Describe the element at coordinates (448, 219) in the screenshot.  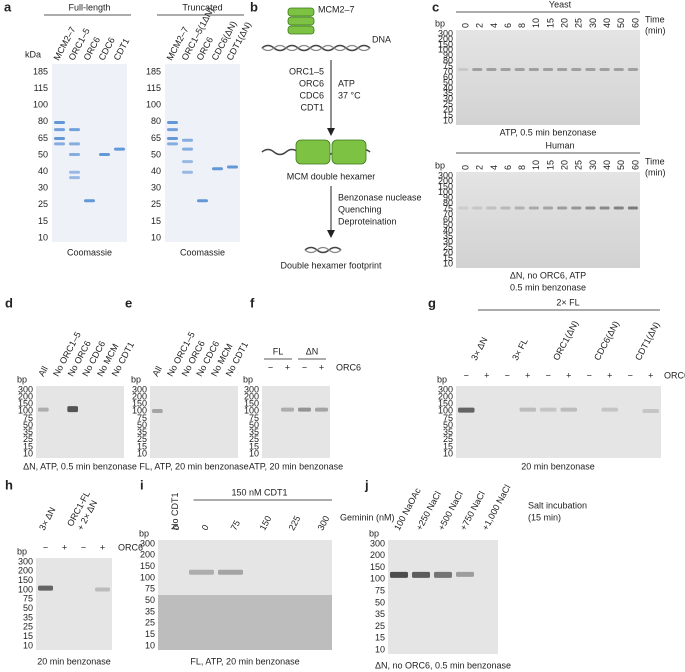
I see `marker-label: 60` at that location.